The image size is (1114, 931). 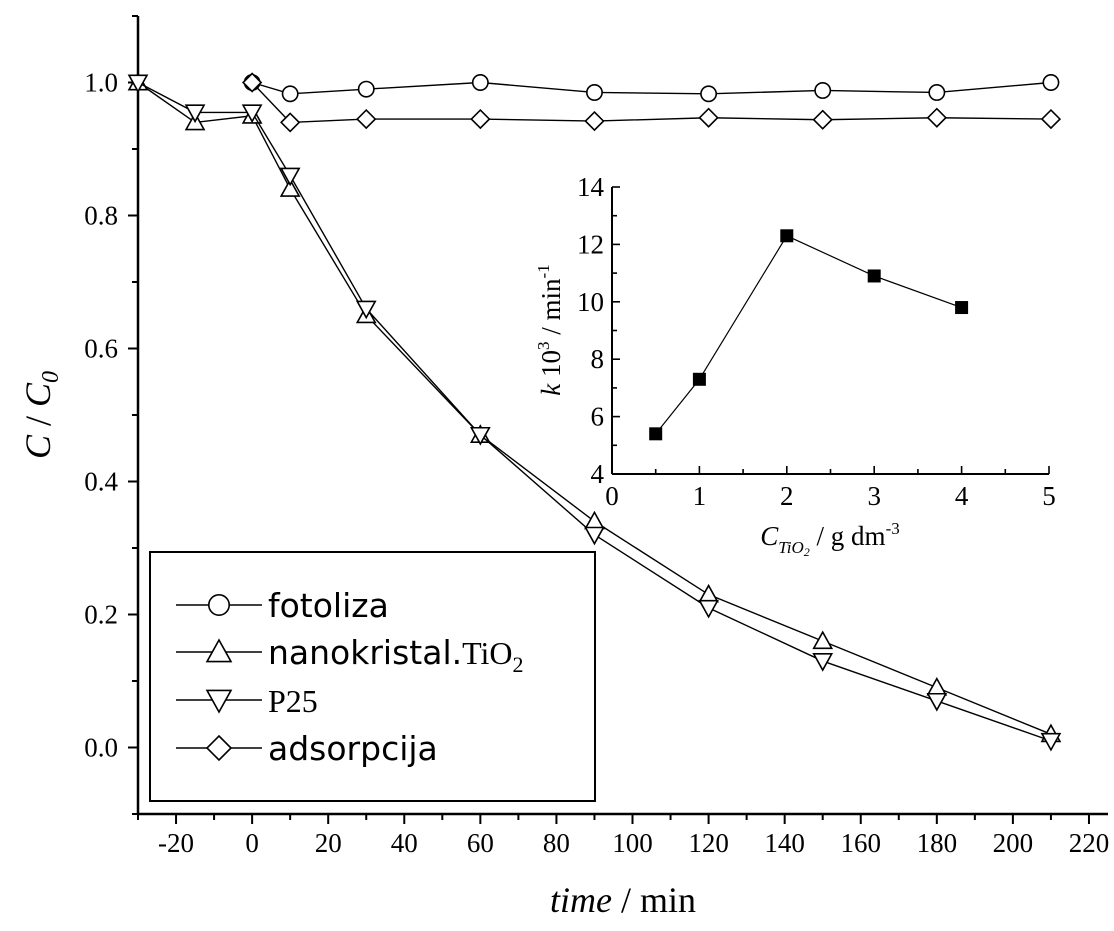 What do you see at coordinates (101, 482) in the screenshot?
I see `y-tick-label: 0.4` at bounding box center [101, 482].